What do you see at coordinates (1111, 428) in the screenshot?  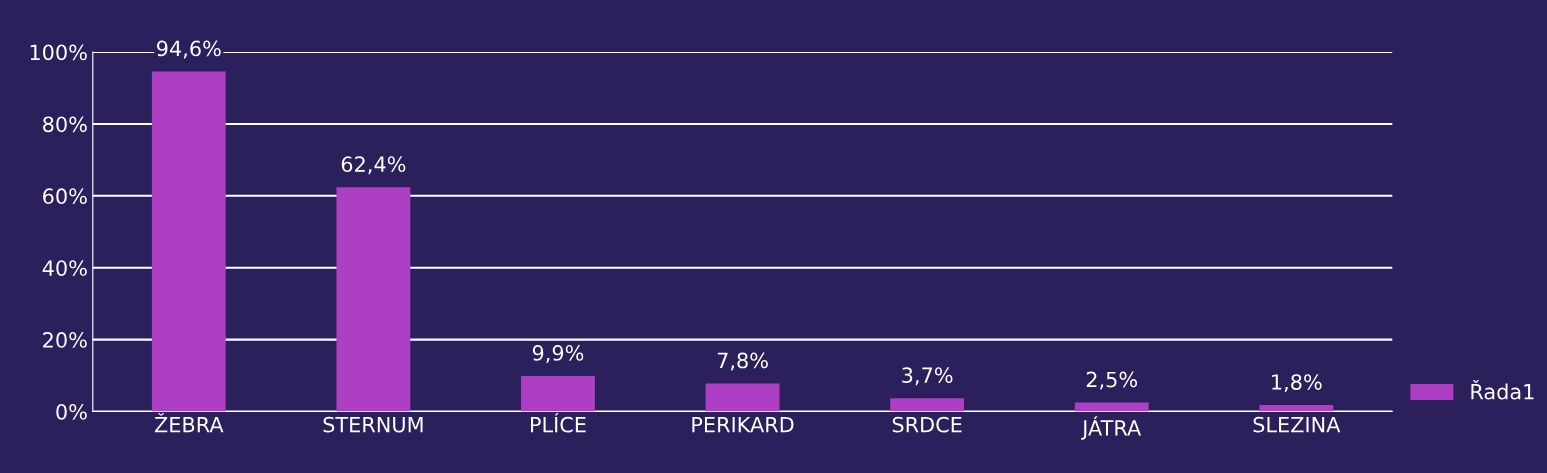 I see `x-tick-label: JÁTRA` at bounding box center [1111, 428].